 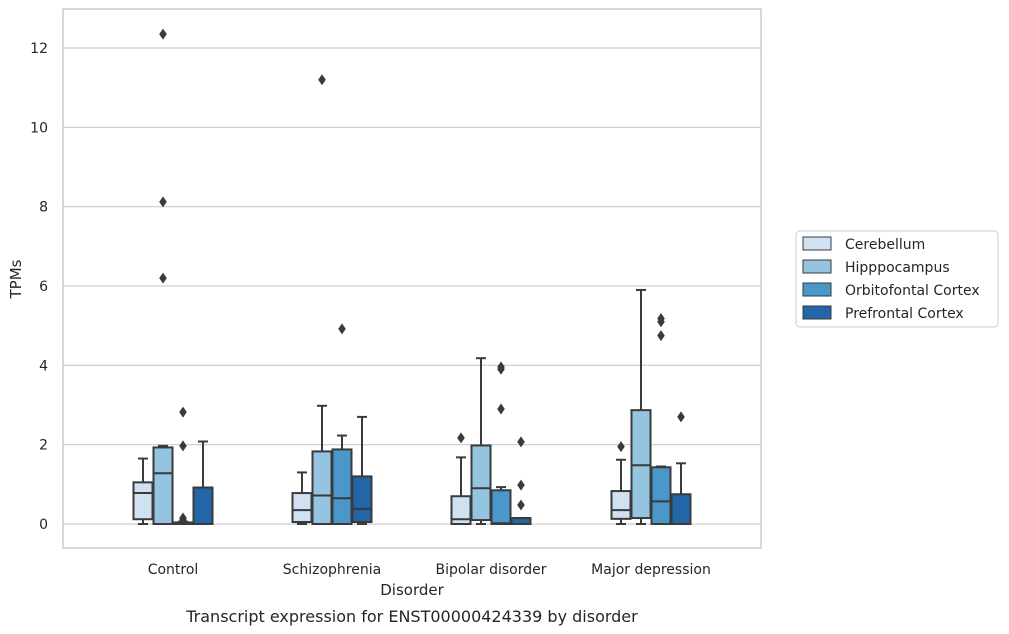 I want to click on x-tick-label: Schizophrenia, so click(x=332, y=570).